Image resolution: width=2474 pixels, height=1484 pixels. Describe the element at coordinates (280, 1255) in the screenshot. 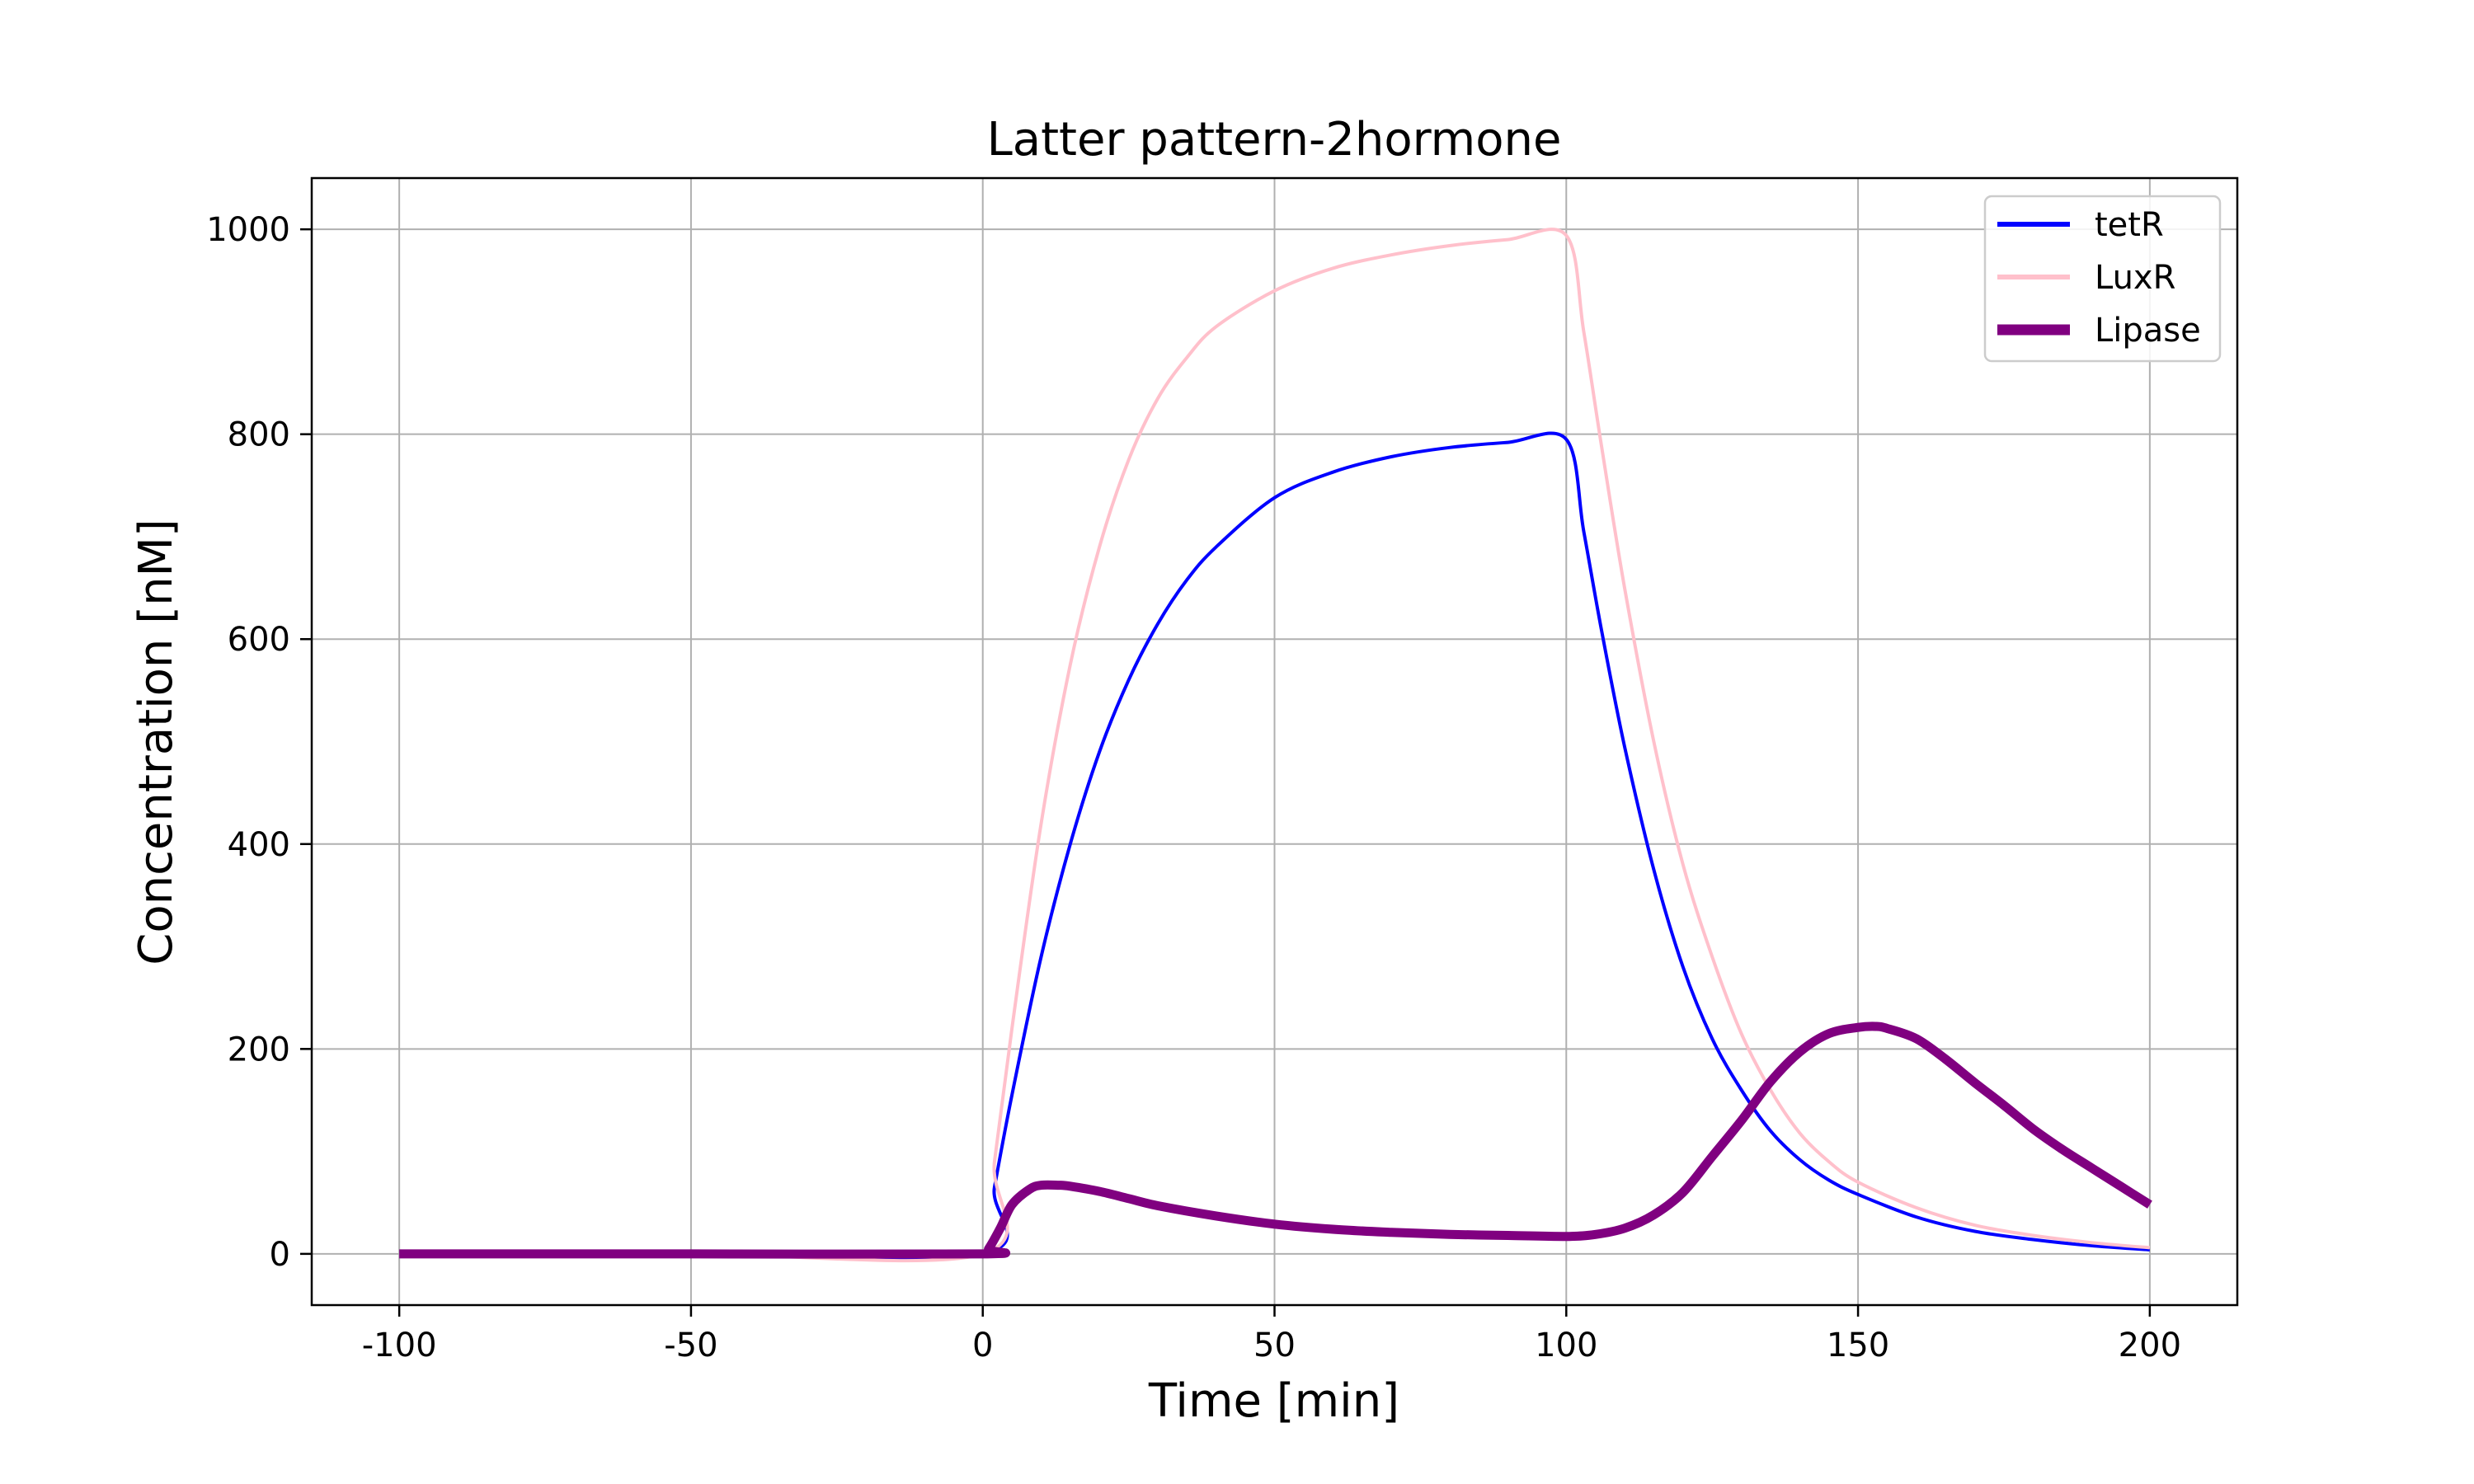

I see `y-tick-label: 0` at that location.